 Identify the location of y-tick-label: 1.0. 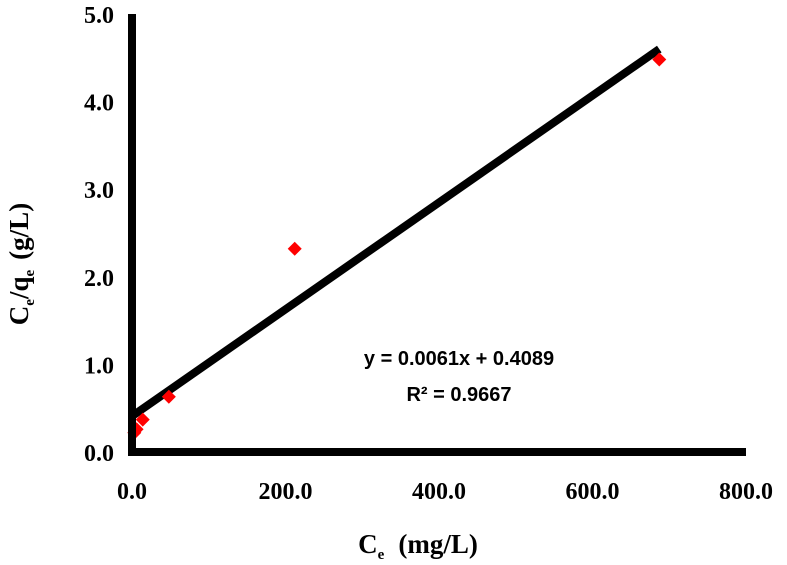
(99, 366).